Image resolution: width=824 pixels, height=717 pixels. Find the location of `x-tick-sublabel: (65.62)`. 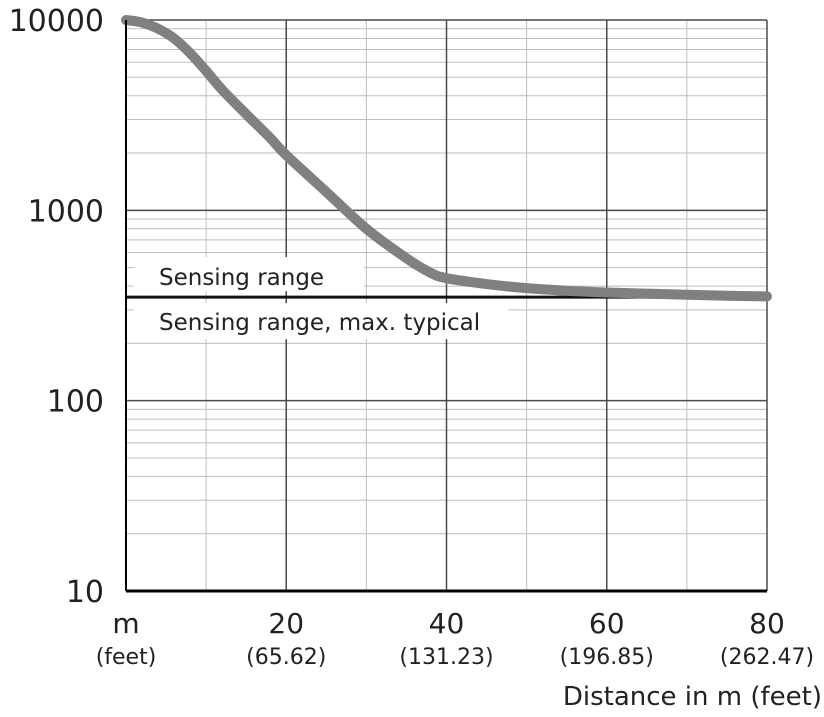

x-tick-sublabel: (65.62) is located at coordinates (286, 657).